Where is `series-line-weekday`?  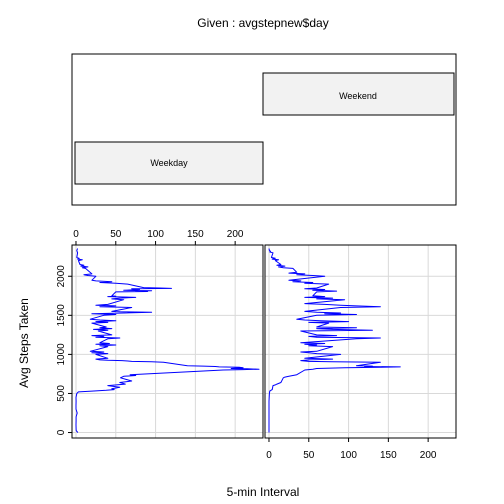
series-line-weekday is located at coordinates (167, 340).